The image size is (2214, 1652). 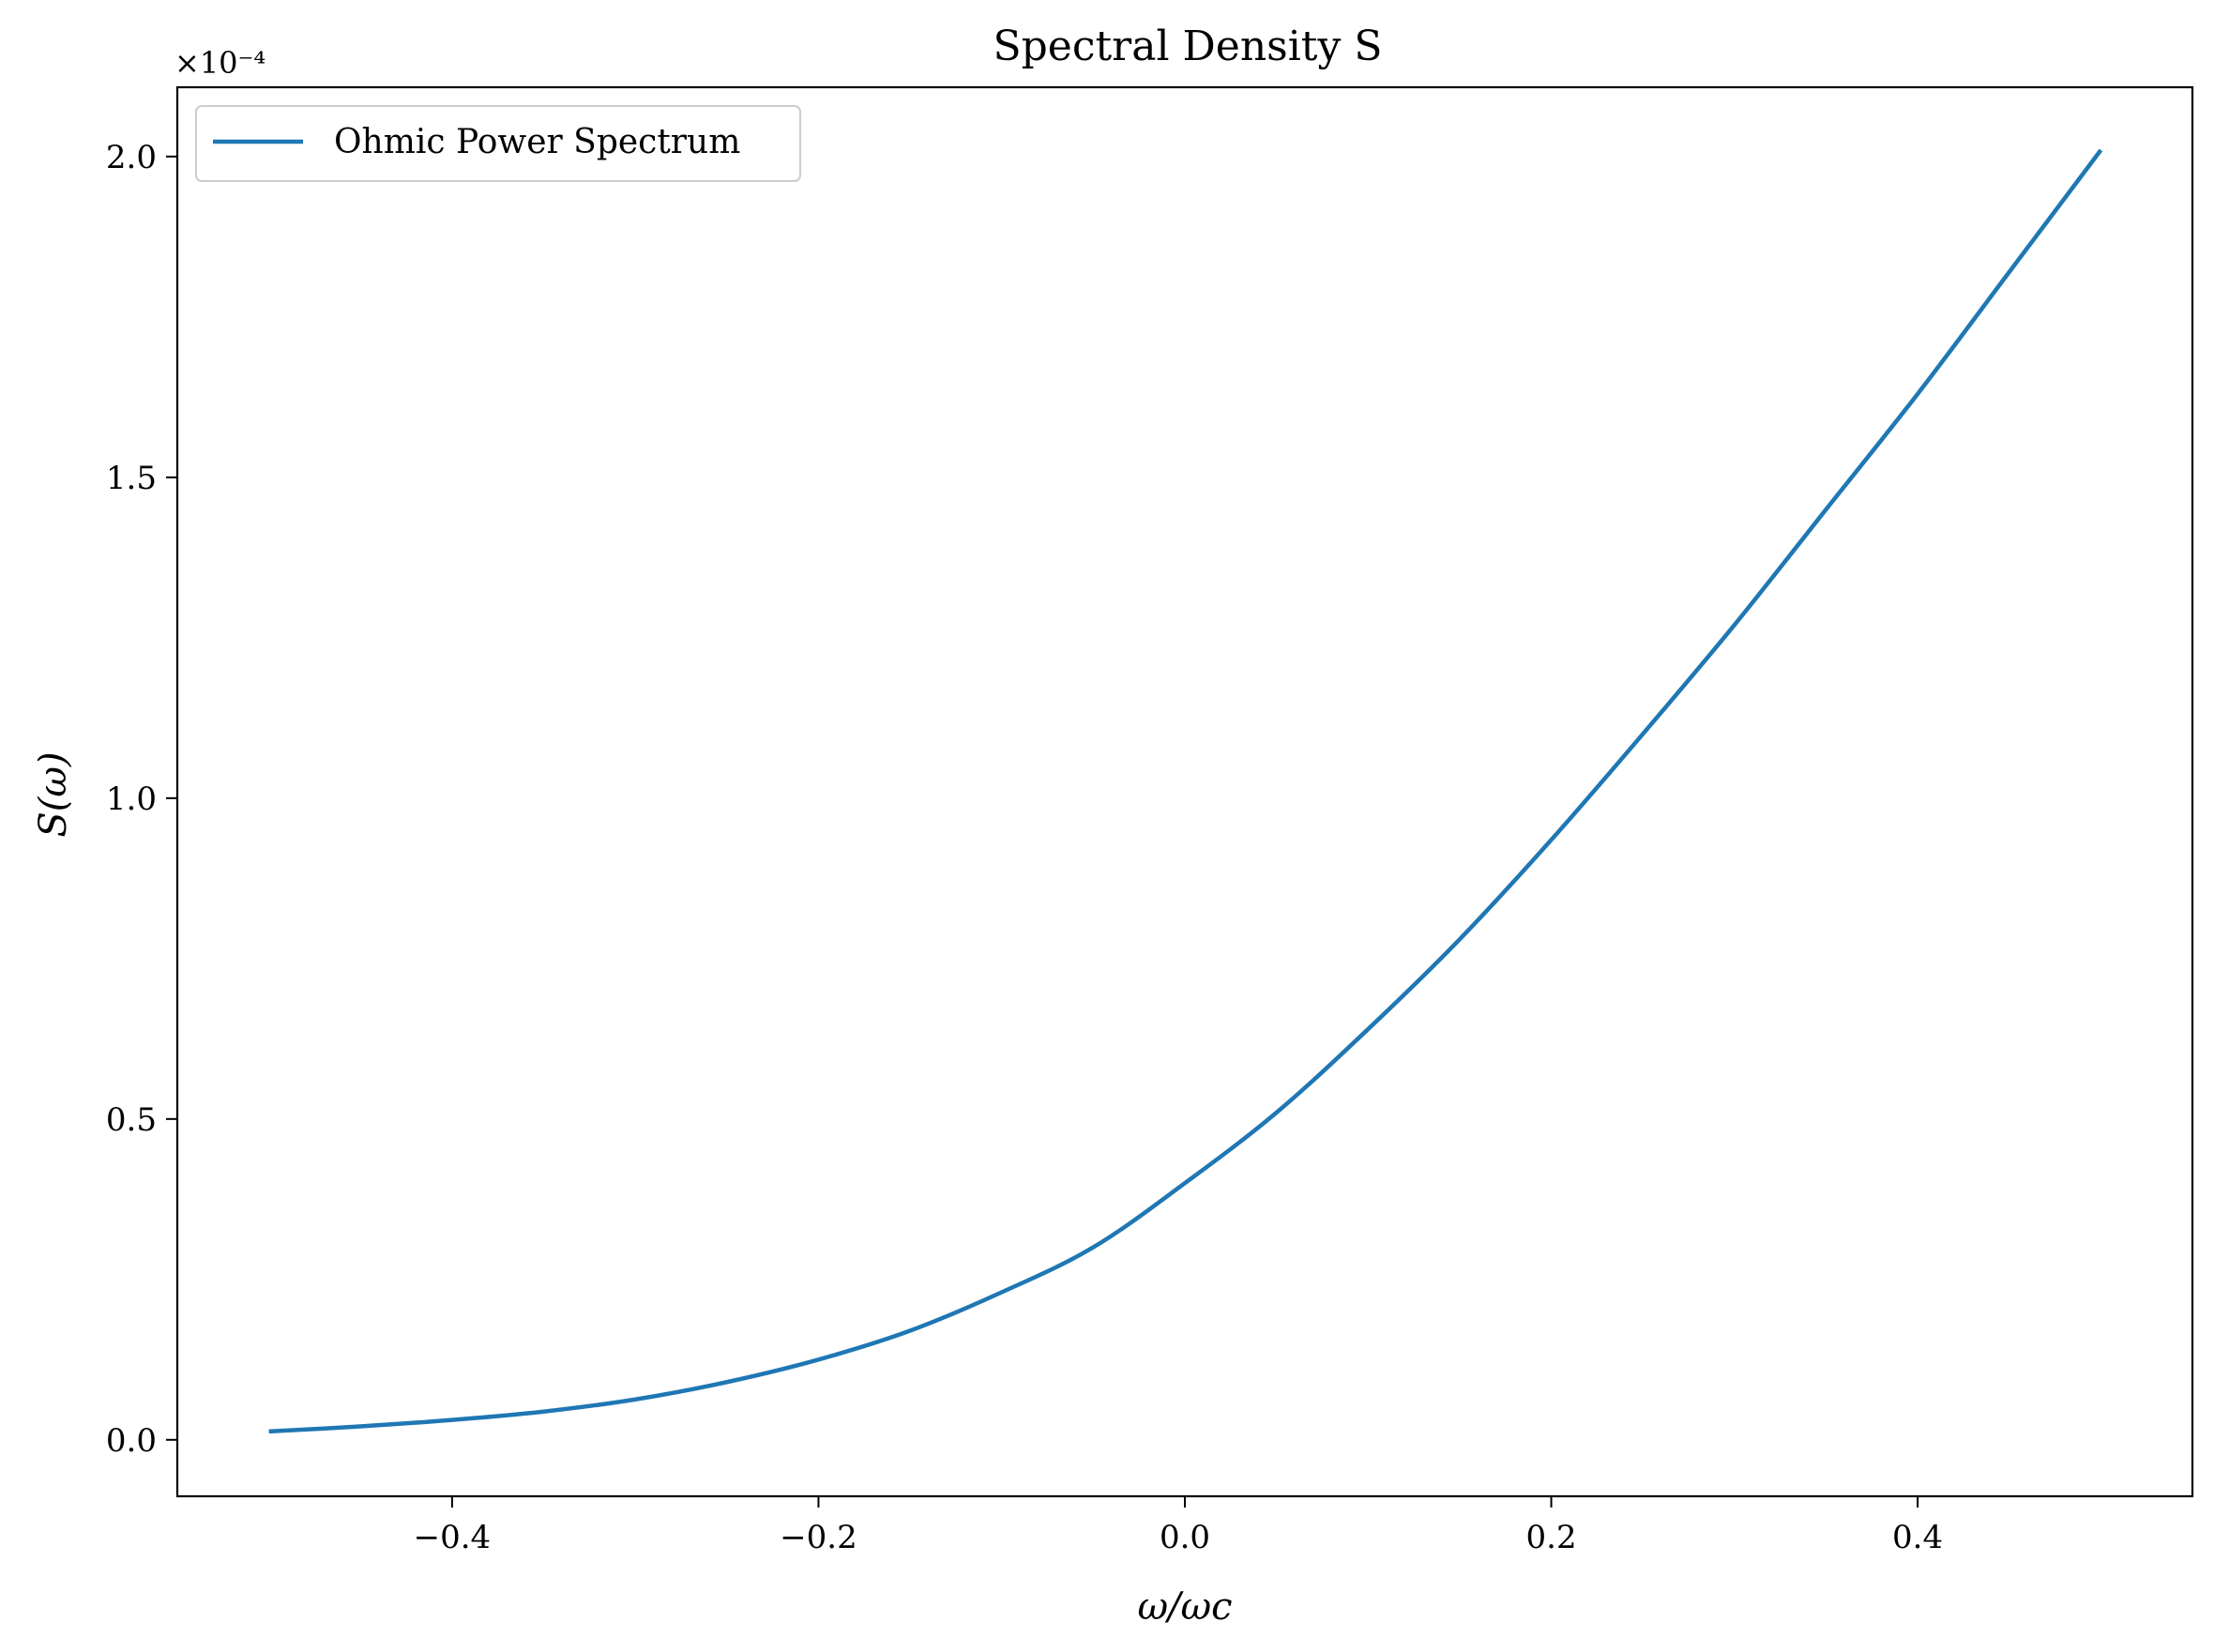 I want to click on y-tick-label: 1.5, so click(x=131, y=479).